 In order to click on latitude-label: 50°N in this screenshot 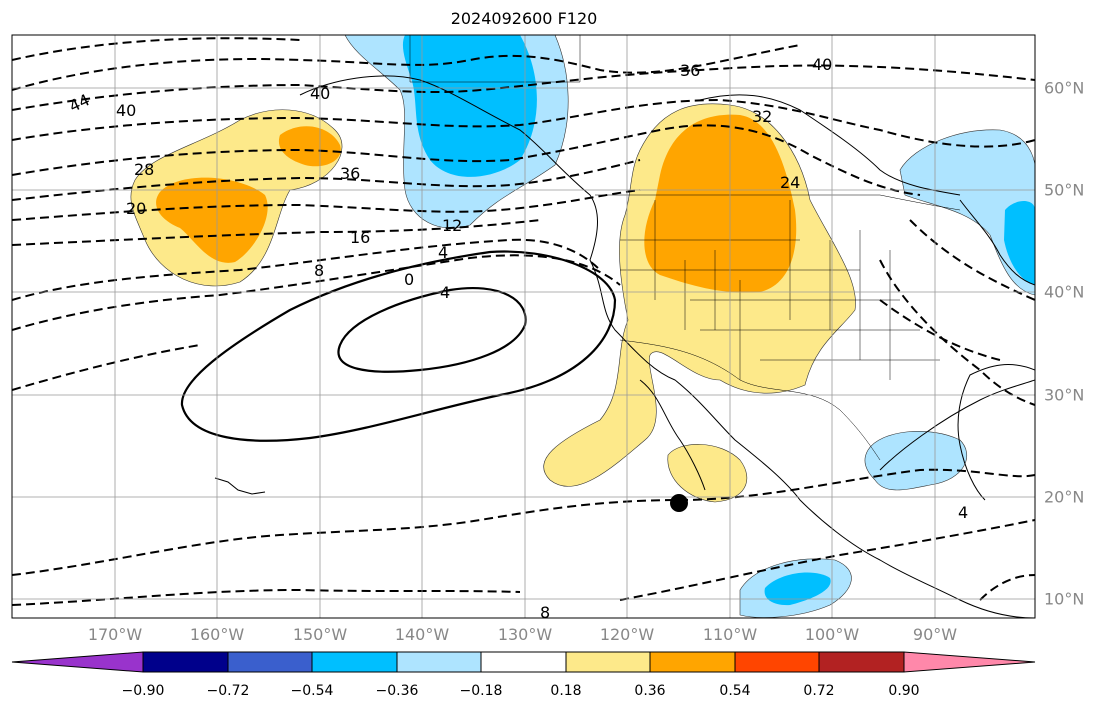, I will do `click(1064, 190)`.